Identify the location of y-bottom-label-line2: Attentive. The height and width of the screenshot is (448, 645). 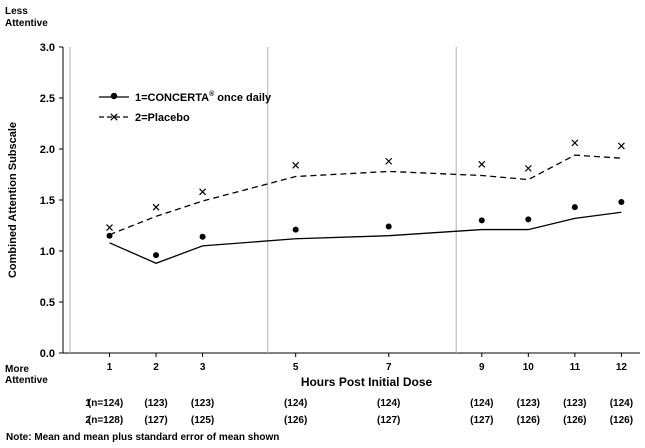
(26, 380).